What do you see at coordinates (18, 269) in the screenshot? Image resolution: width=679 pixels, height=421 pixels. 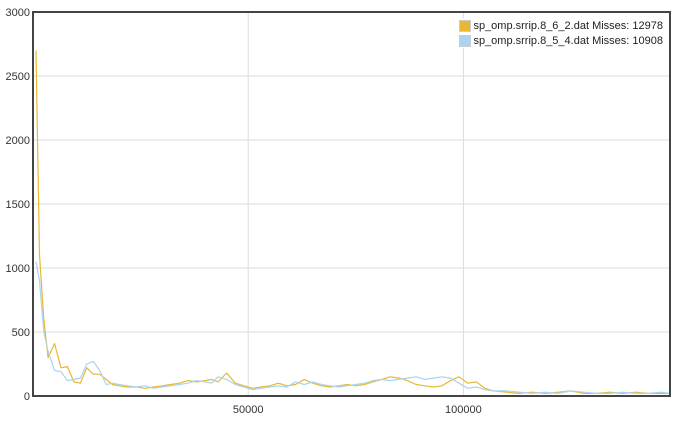 I see `y-tick-label: 1000` at bounding box center [18, 269].